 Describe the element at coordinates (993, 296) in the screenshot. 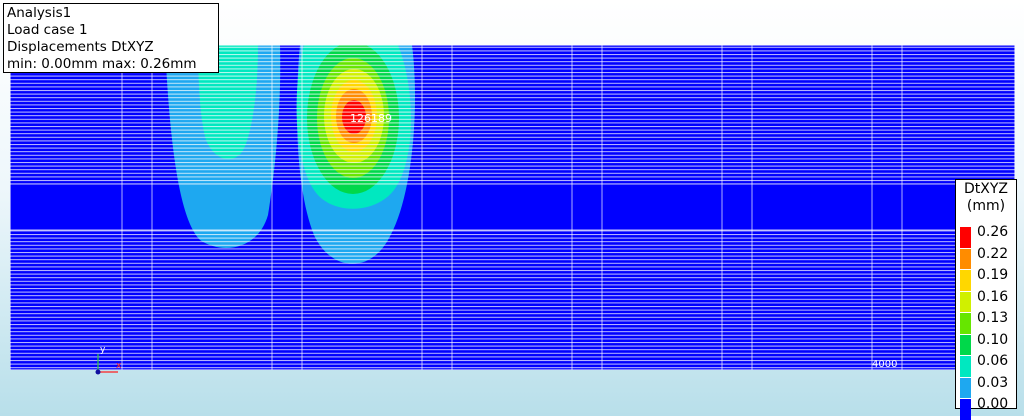

I see `legend-value: 0.16` at that location.